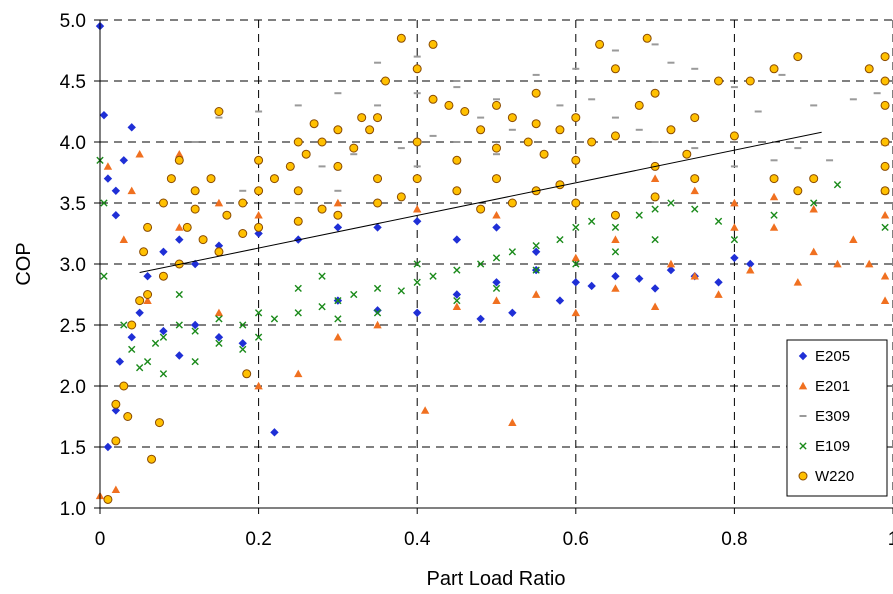 The width and height of the screenshot is (893, 594). Describe the element at coordinates (73, 82) in the screenshot. I see `y-tick-label: 4.5` at that location.